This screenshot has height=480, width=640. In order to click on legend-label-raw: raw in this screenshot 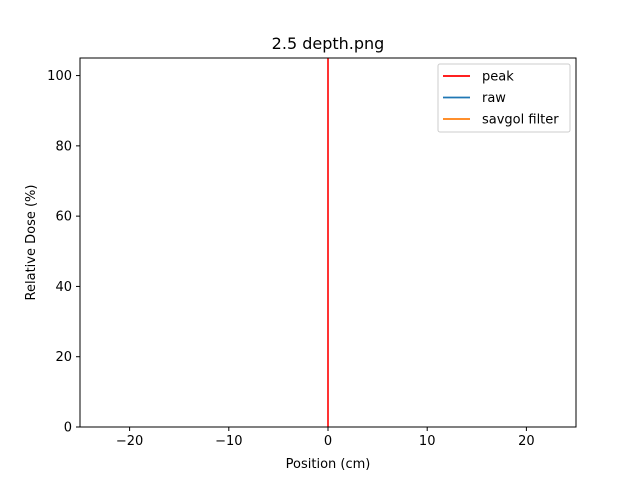, I will do `click(494, 98)`.